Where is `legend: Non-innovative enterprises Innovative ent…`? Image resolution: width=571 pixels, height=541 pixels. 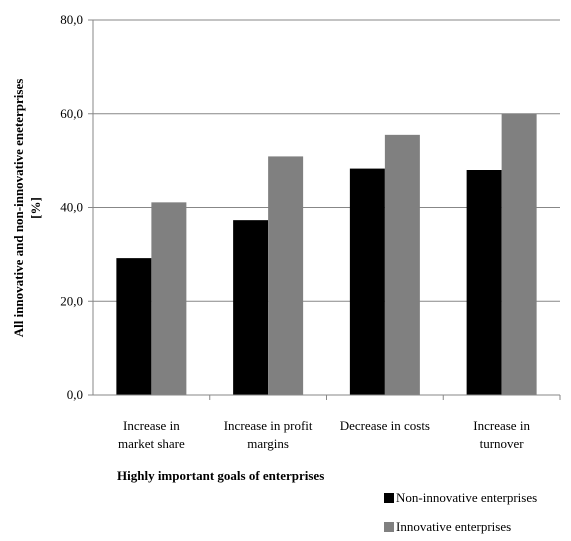
legend: Non-innovative enterprises Innovative ent… is located at coordinates (460, 512).